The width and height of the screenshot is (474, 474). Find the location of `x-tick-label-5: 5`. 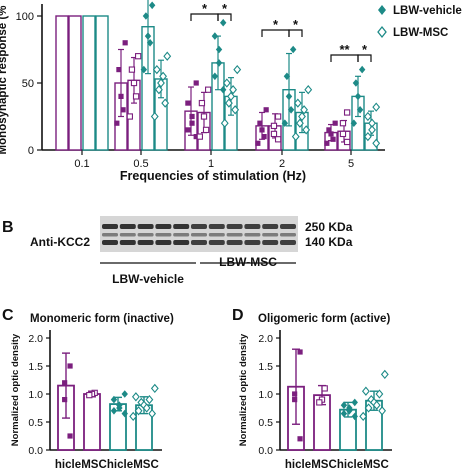

x-tick-label-5: 5 is located at coordinates (351, 164).